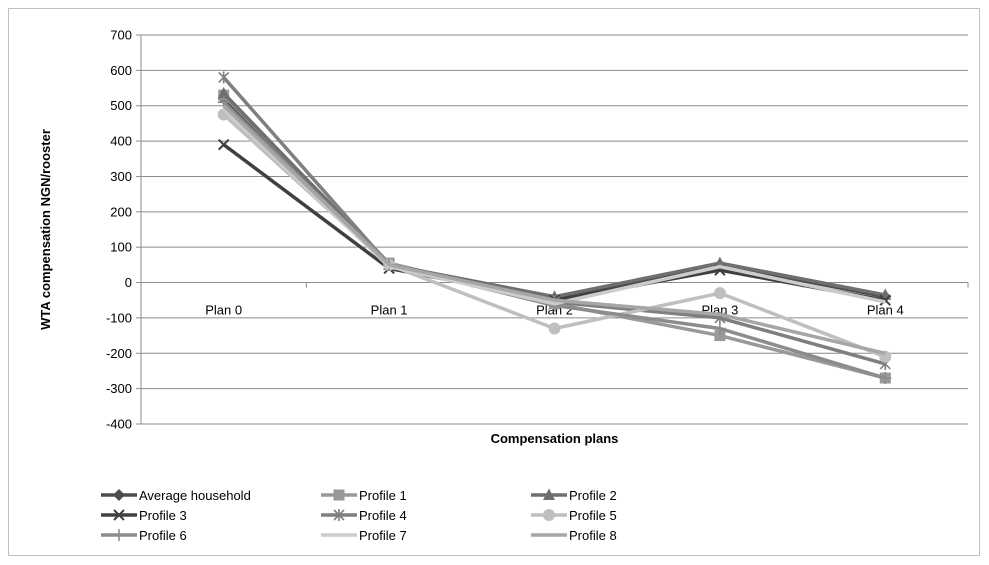 This screenshot has width=989, height=565. What do you see at coordinates (121, 176) in the screenshot?
I see `y-tick-label: 300` at bounding box center [121, 176].